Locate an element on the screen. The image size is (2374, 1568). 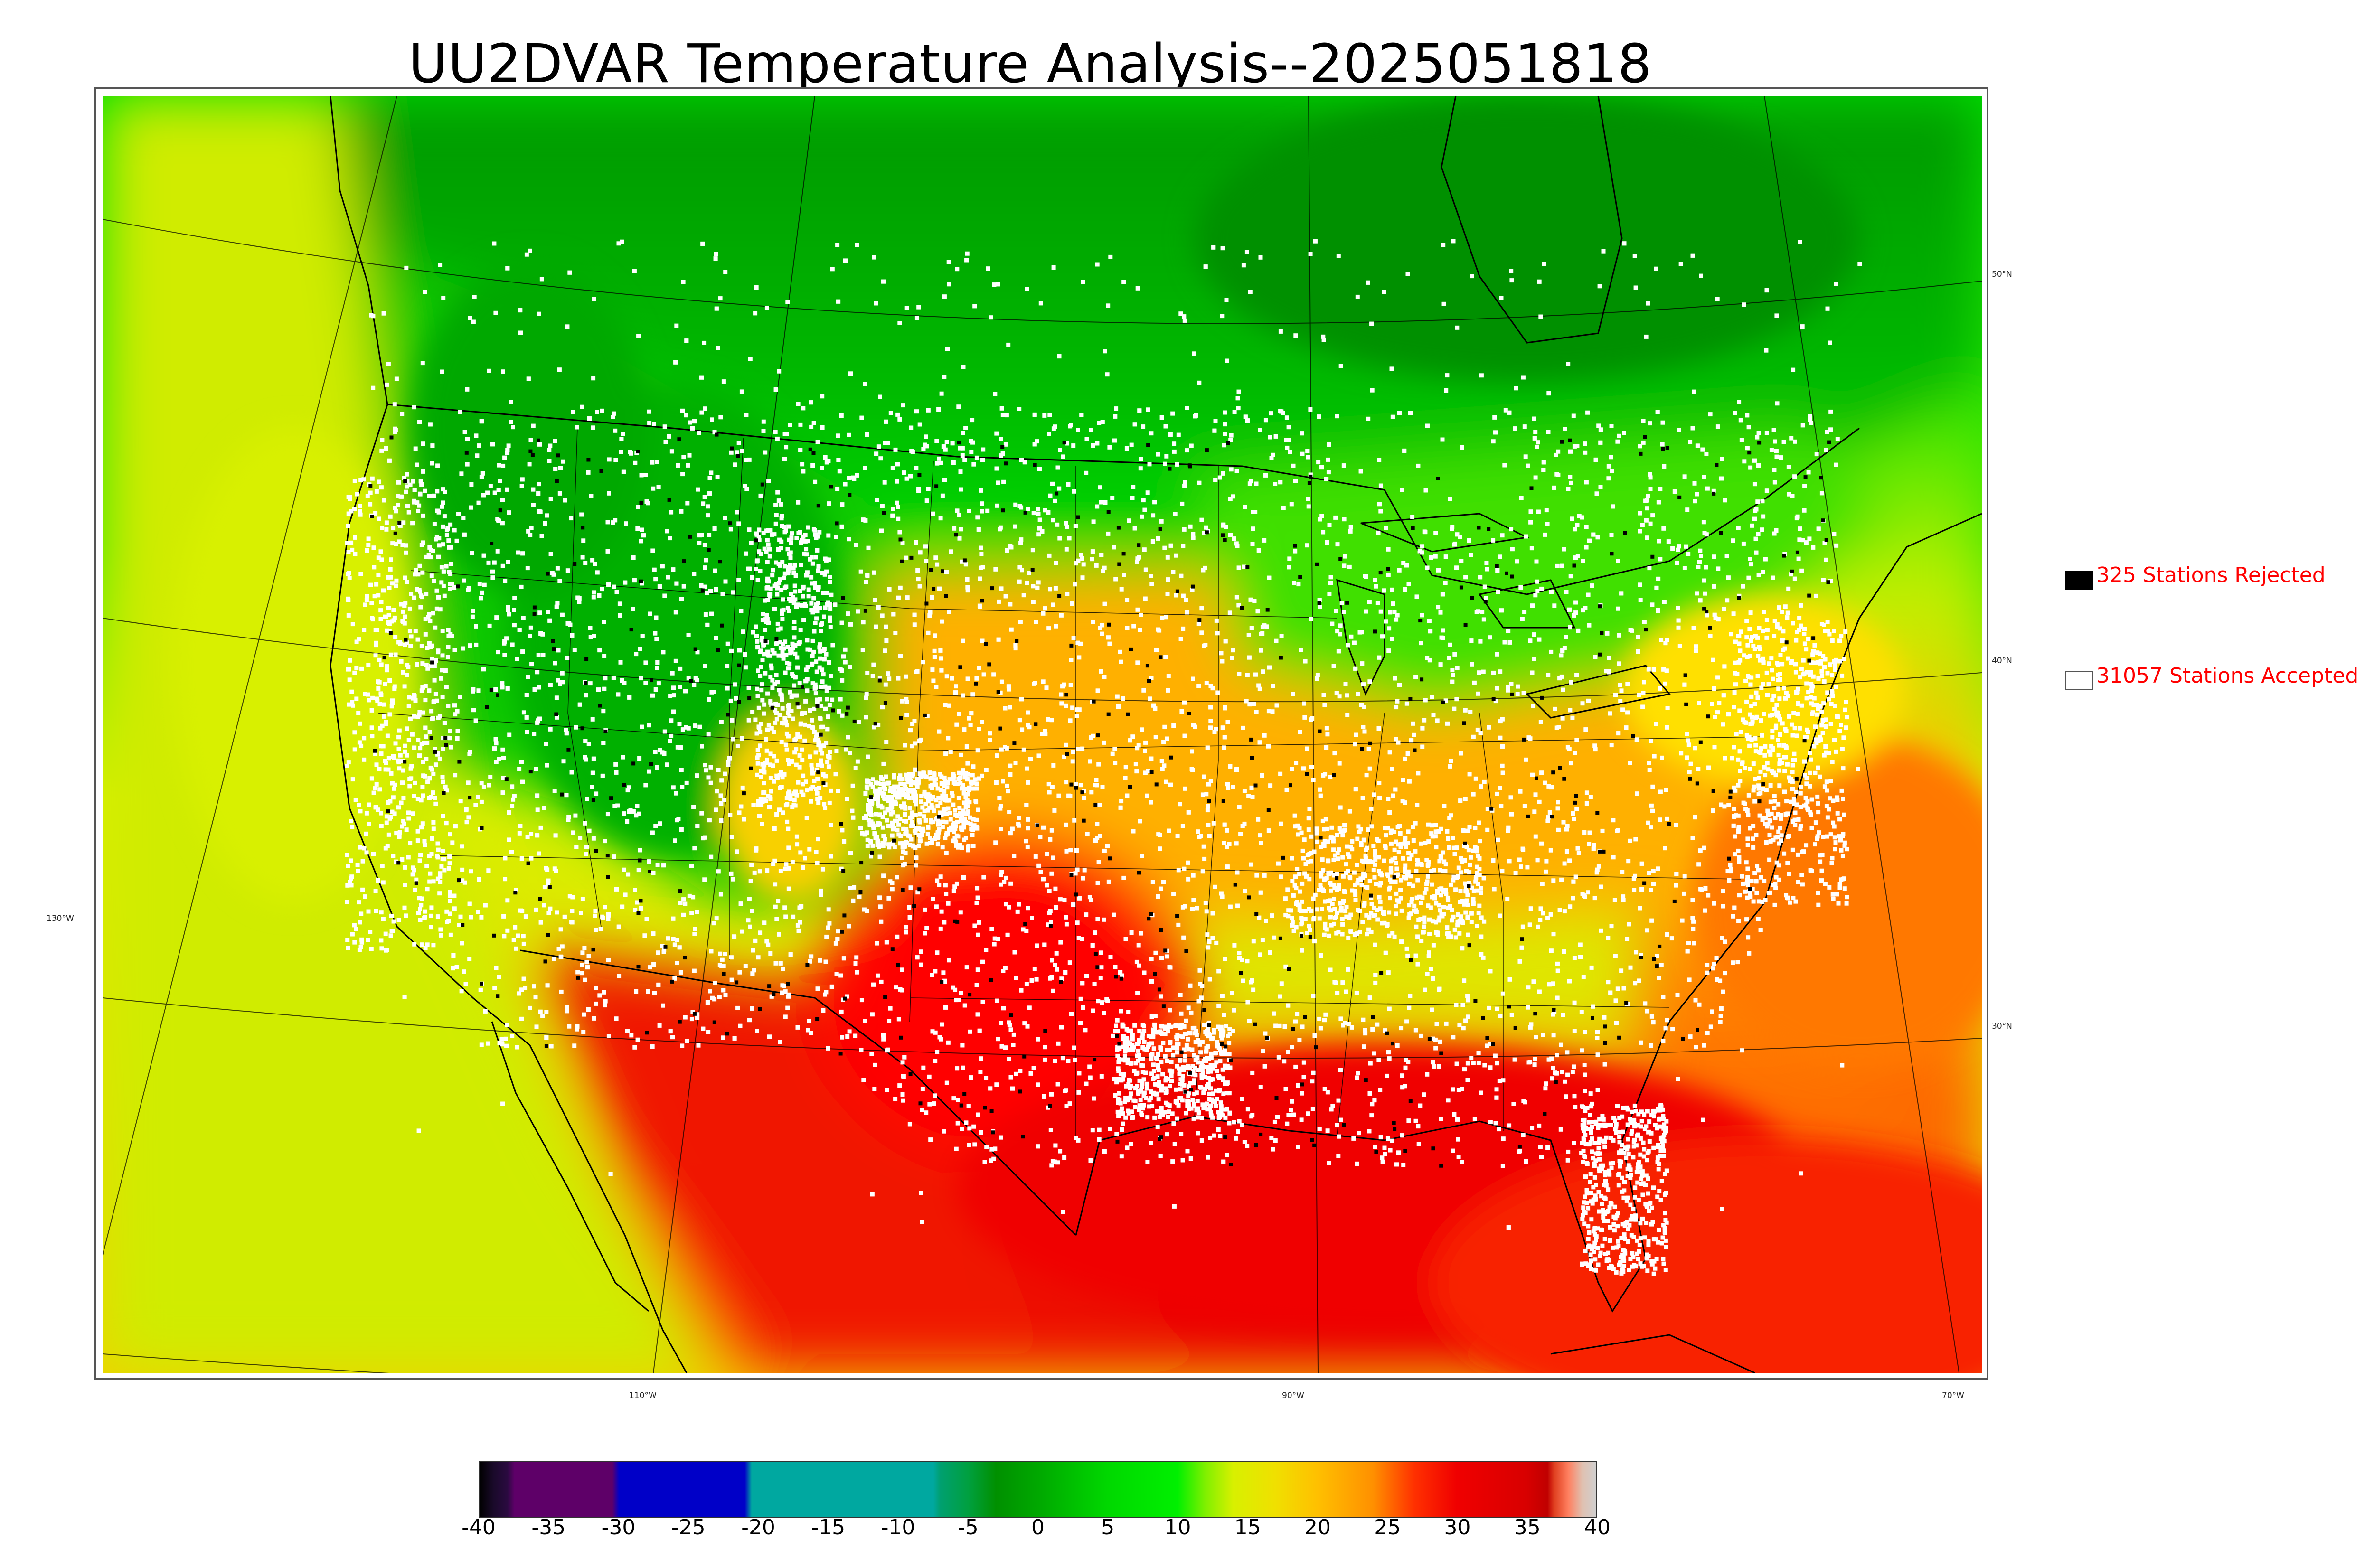
colorbar-tick-label: 0 is located at coordinates (1038, 1528).